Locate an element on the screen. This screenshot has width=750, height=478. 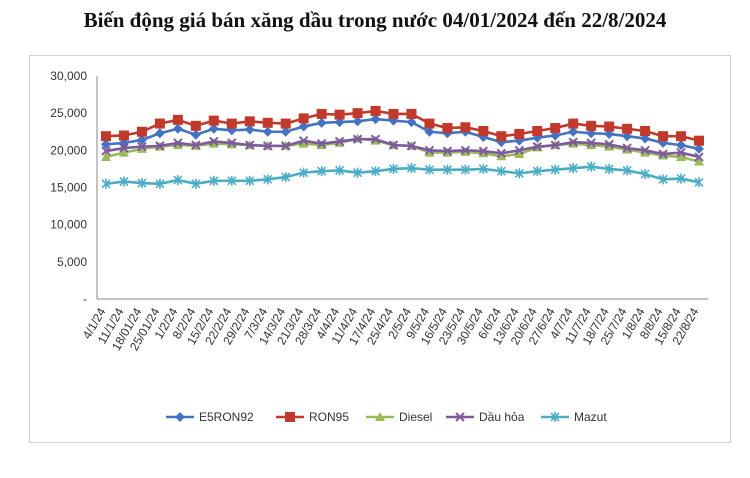
y-tick-label: 25,000 is located at coordinates (68, 113).